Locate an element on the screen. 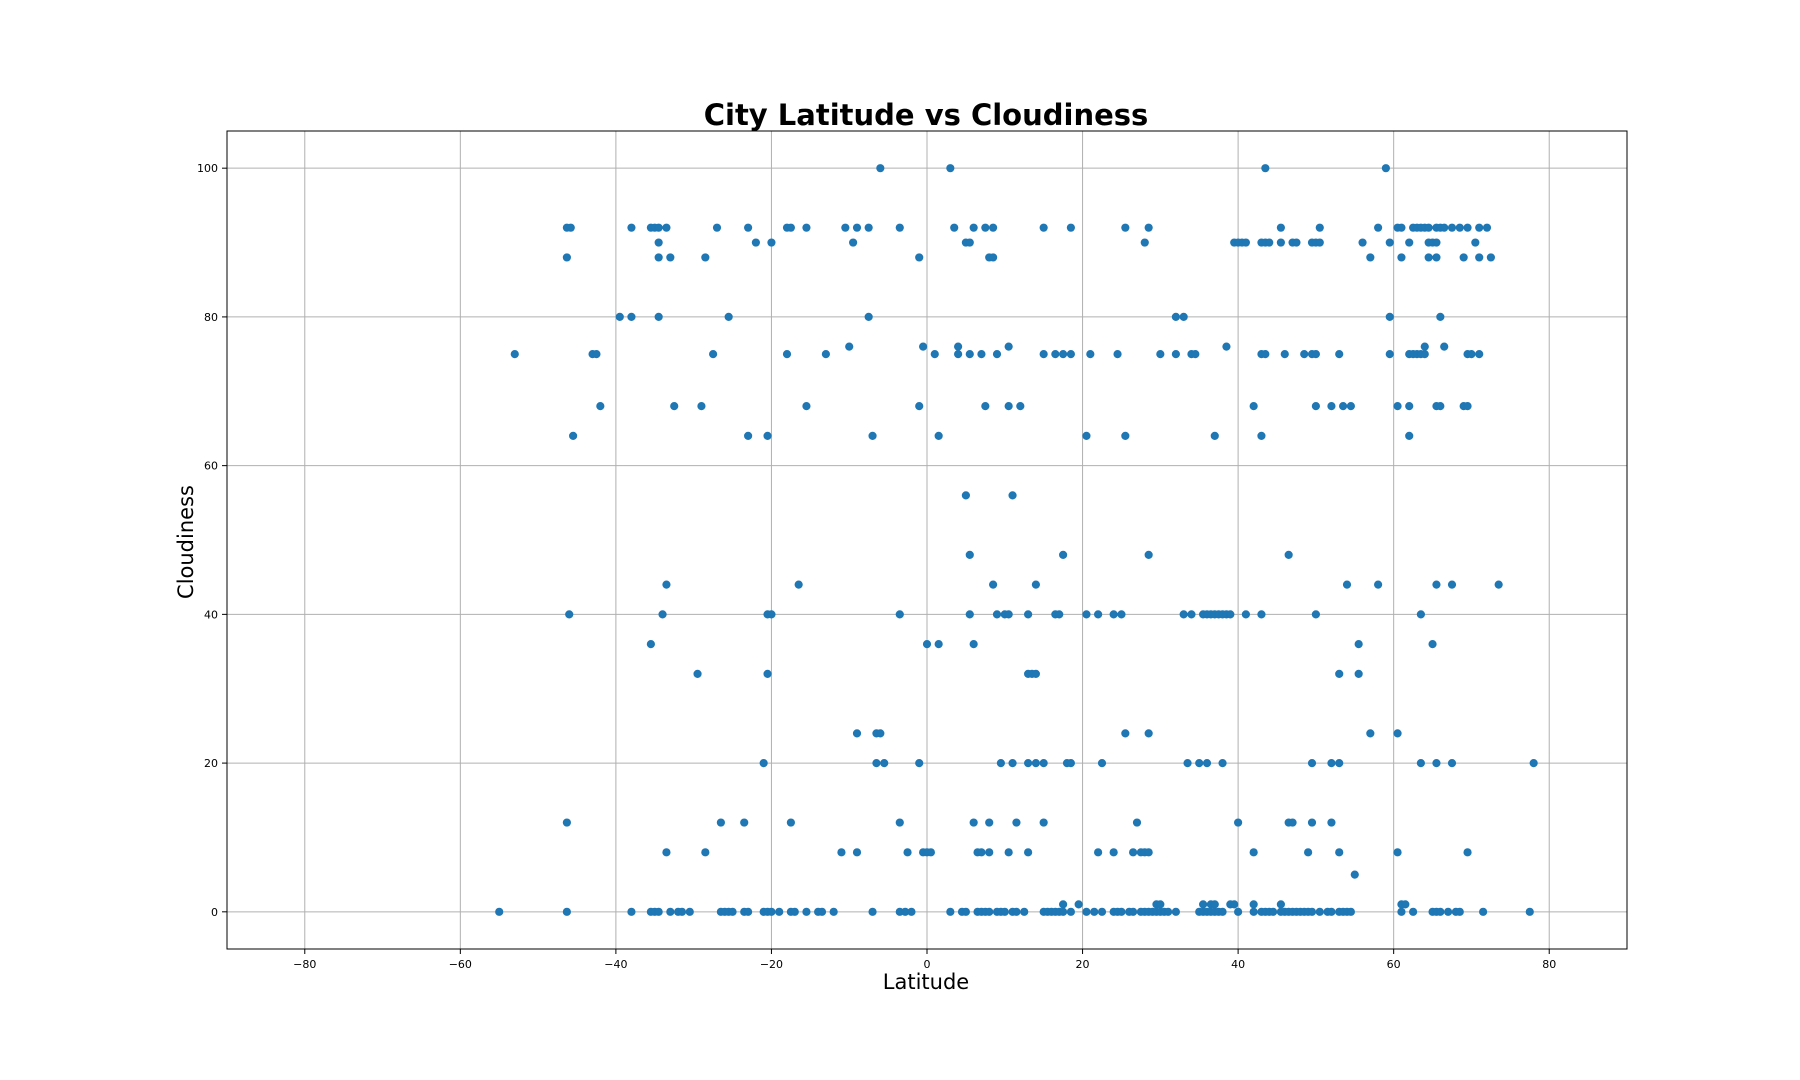 This screenshot has height=1080, width=1800. chart-title: City Latitude vs Cloudiness is located at coordinates (926, 115).